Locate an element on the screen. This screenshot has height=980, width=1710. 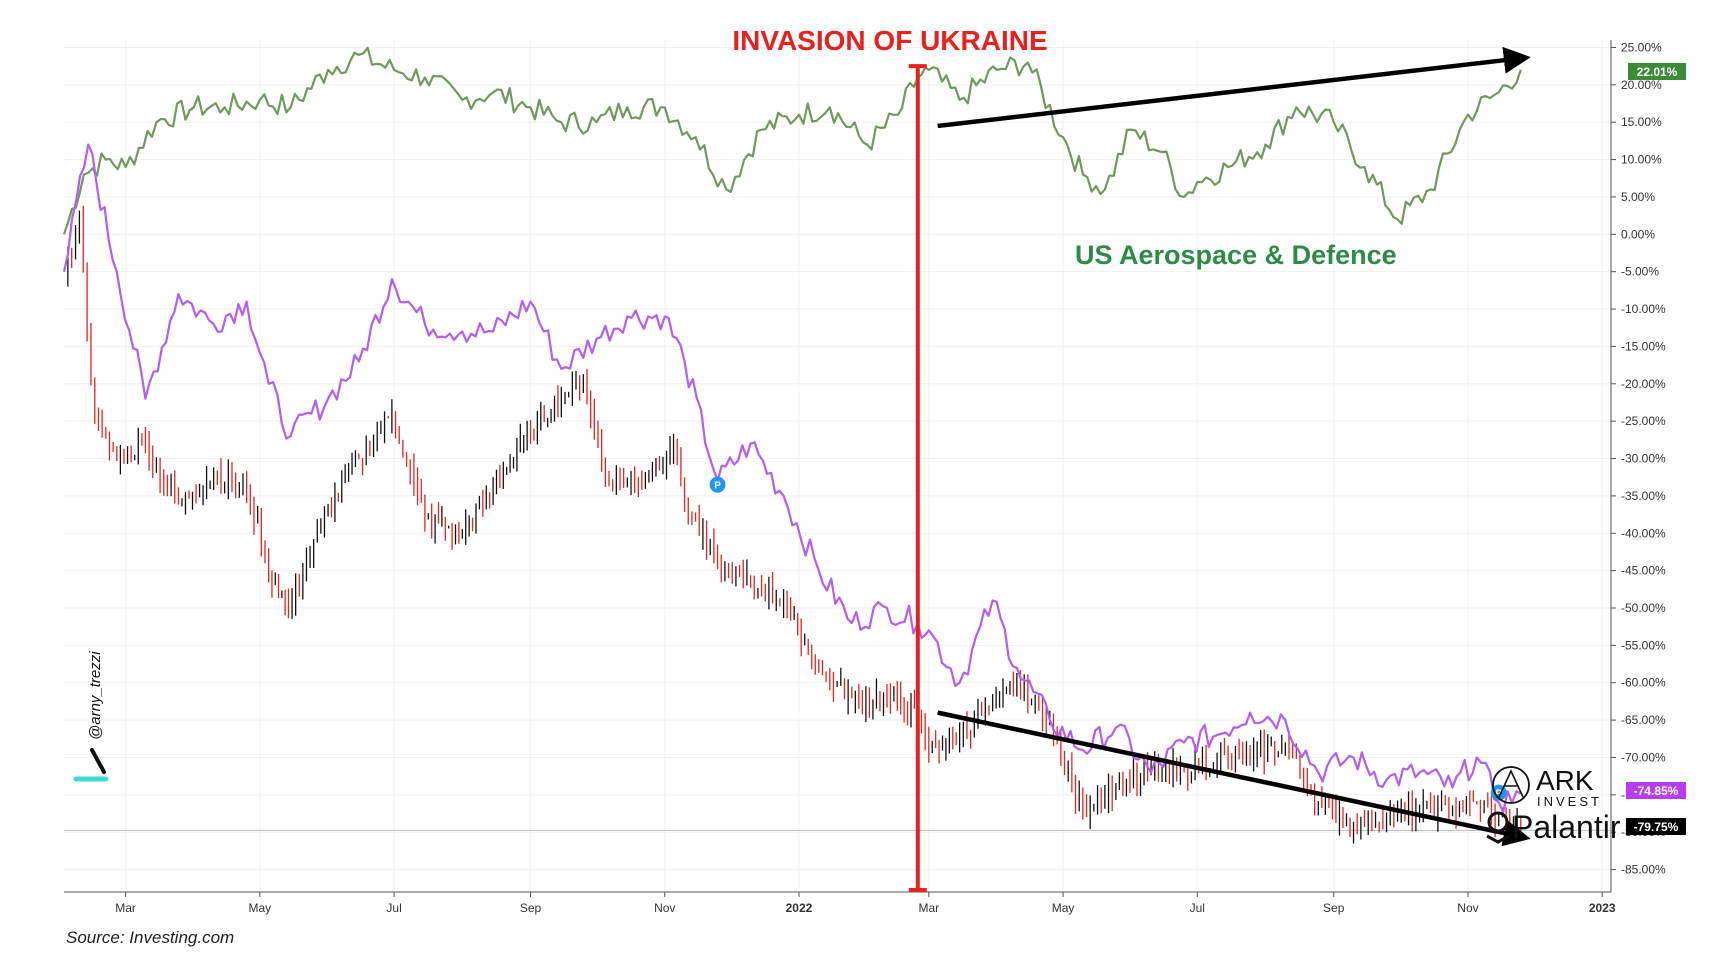
y-tick-label: -85.00% is located at coordinates (1643, 870).